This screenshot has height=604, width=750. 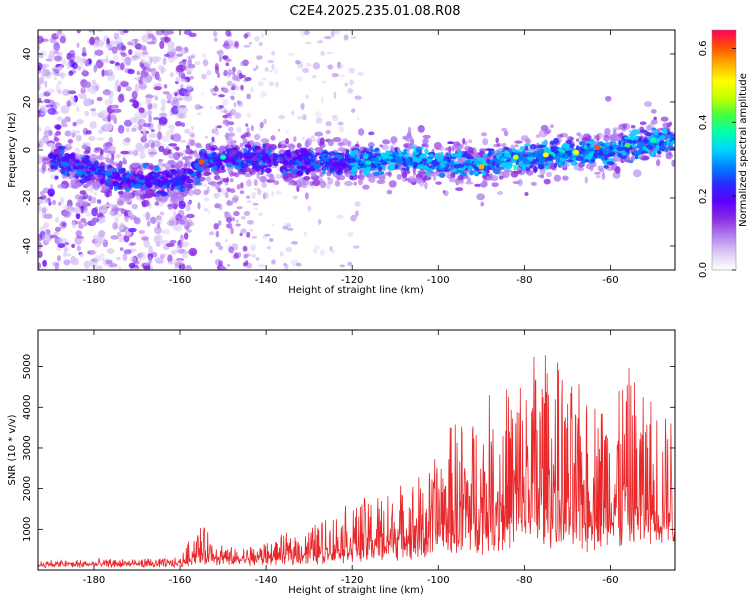 What do you see at coordinates (438, 280) in the screenshot?
I see `x-tick-label: -100` at bounding box center [438, 280].